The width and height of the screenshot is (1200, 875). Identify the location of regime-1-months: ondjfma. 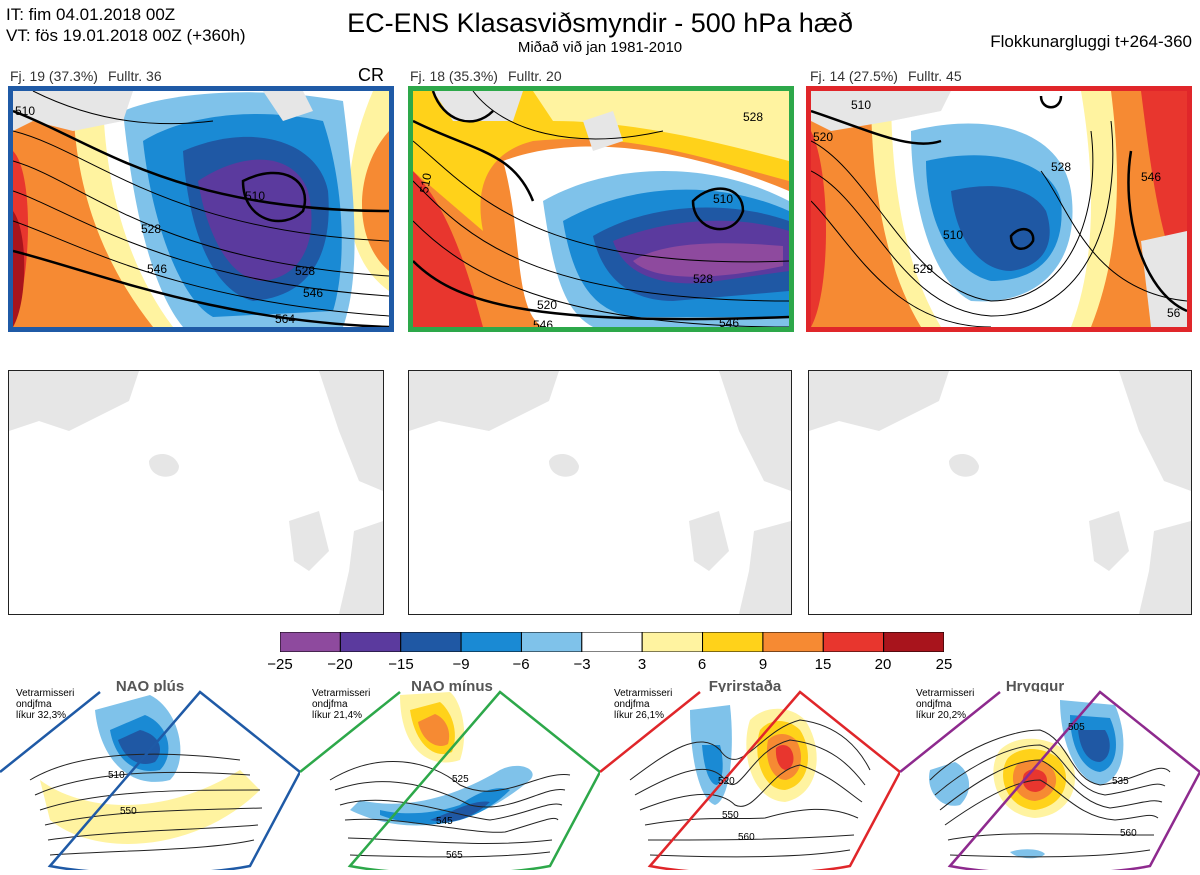
(34, 704).